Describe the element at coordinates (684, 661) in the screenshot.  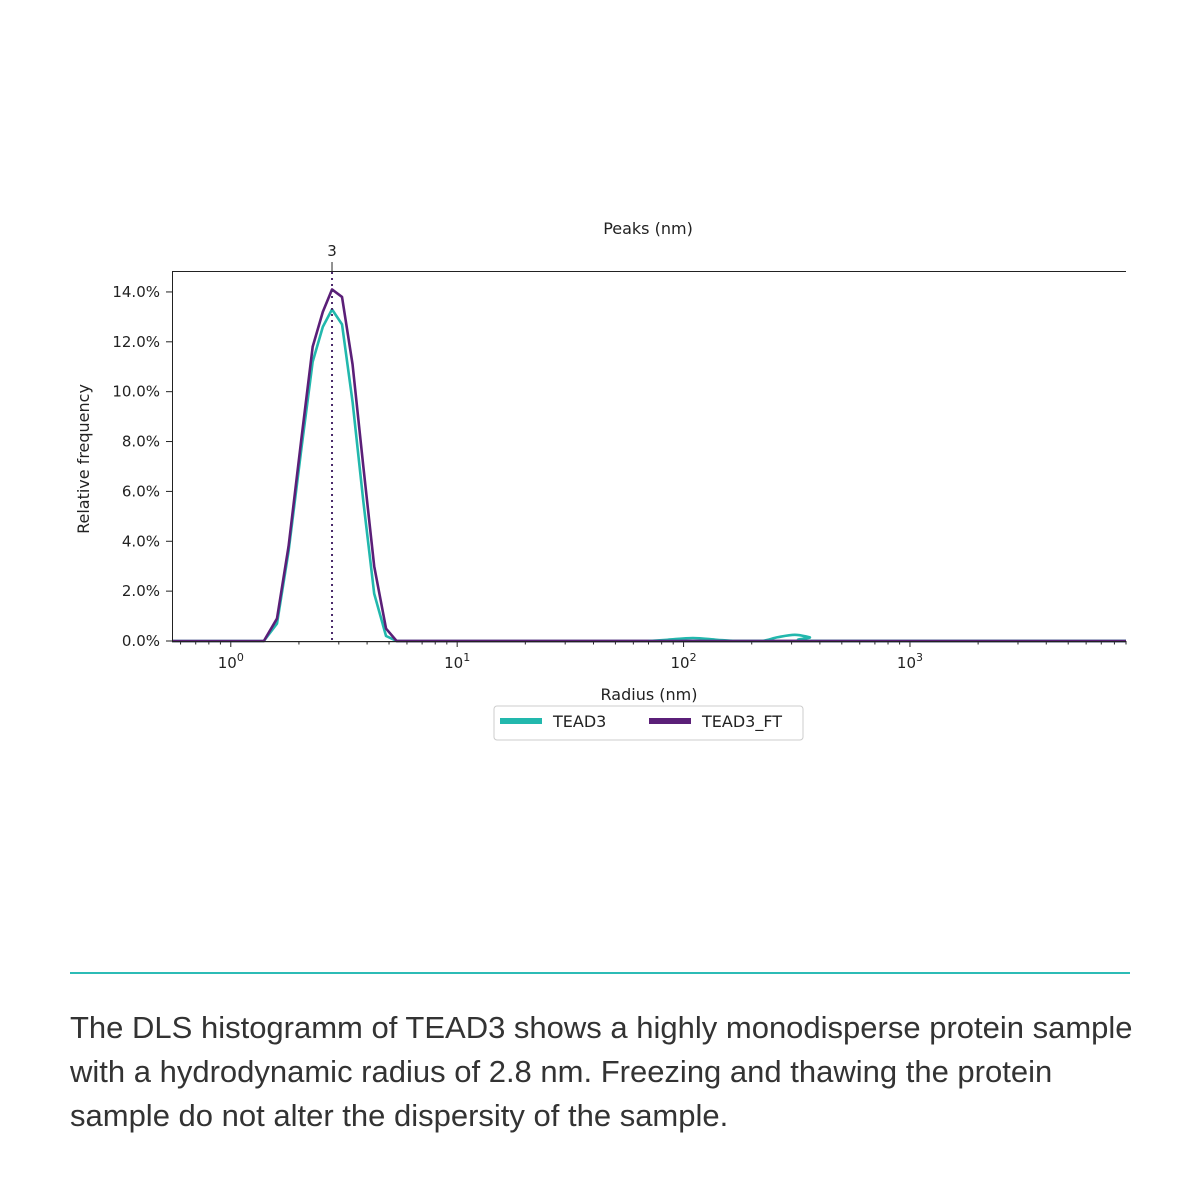
I see `x-tick-label-2: 10²` at that location.